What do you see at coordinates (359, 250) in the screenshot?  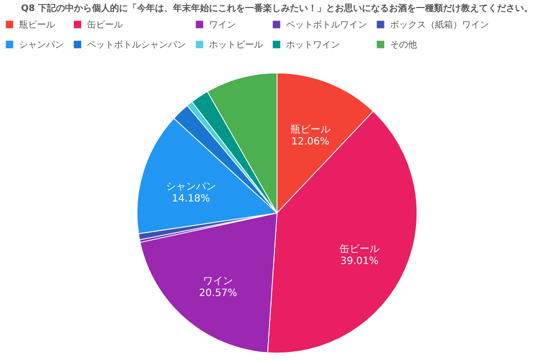 I see `slice-label: 缶ビール` at bounding box center [359, 250].